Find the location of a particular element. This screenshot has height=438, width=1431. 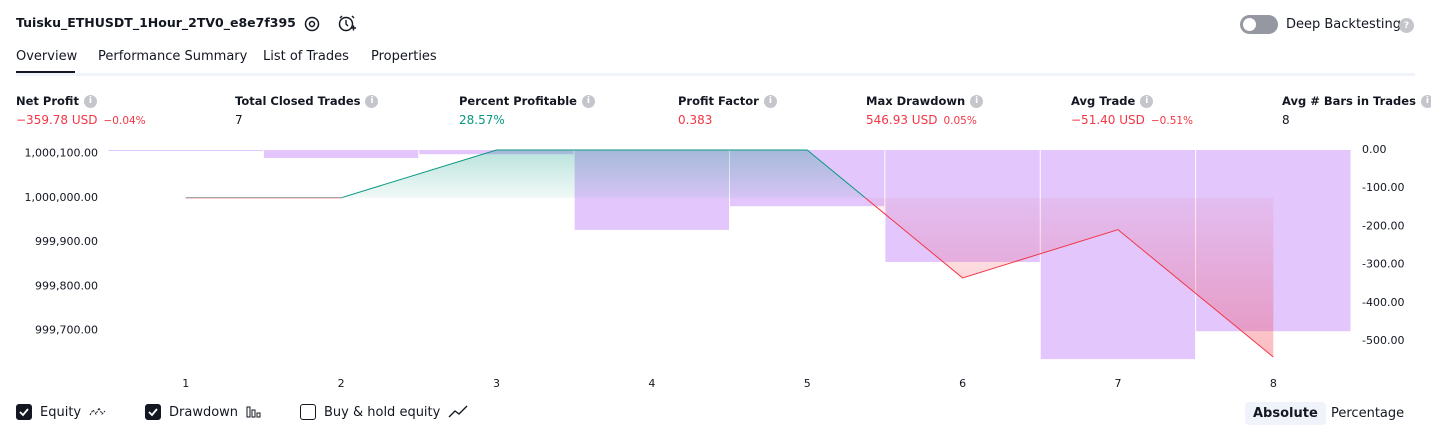

checkbox-label: Drawdown is located at coordinates (204, 412).